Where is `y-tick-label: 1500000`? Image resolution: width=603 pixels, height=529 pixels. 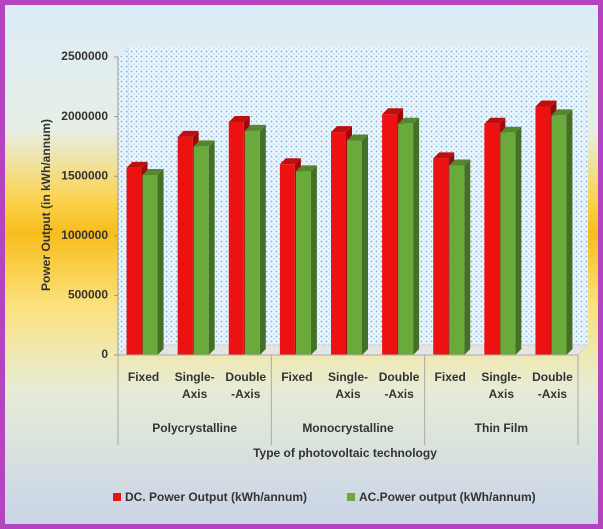
y-tick-label: 1500000 is located at coordinates (84, 175).